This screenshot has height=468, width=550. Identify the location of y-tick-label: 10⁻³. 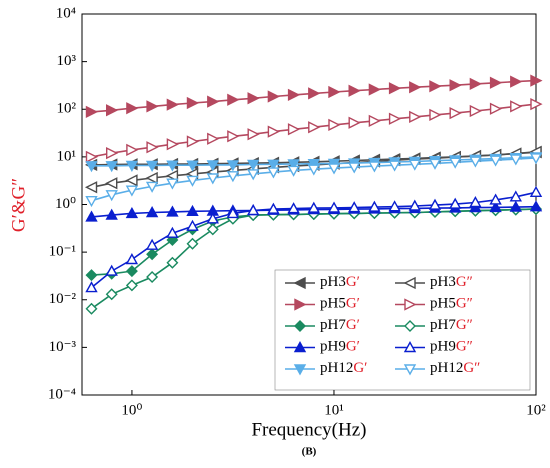
(63, 347).